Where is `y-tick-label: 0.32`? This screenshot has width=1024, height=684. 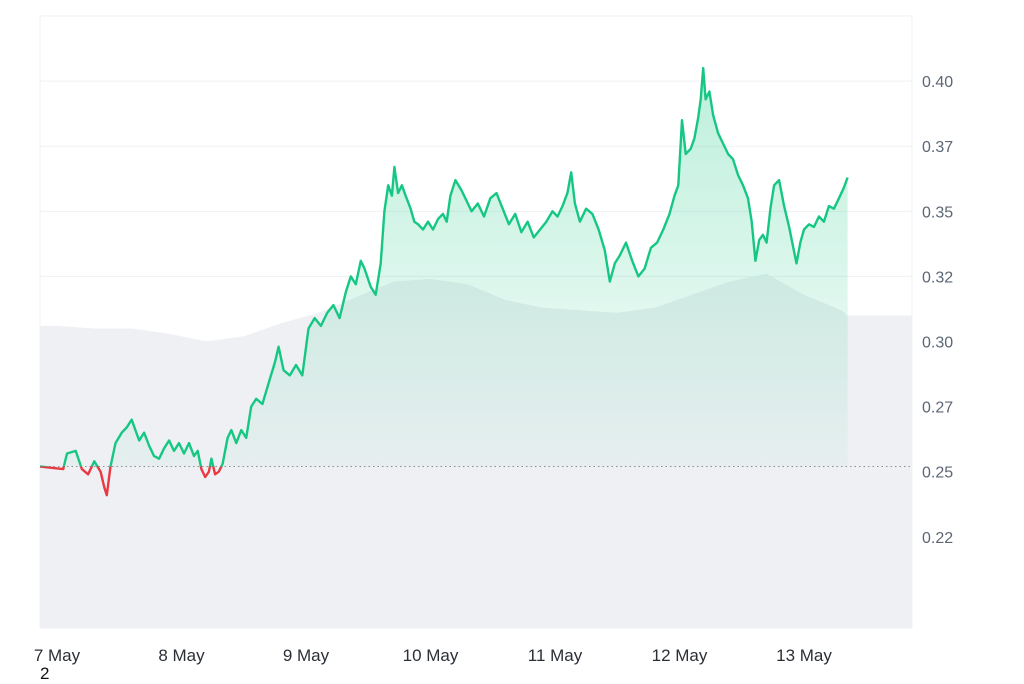 y-tick-label: 0.32 is located at coordinates (937, 277).